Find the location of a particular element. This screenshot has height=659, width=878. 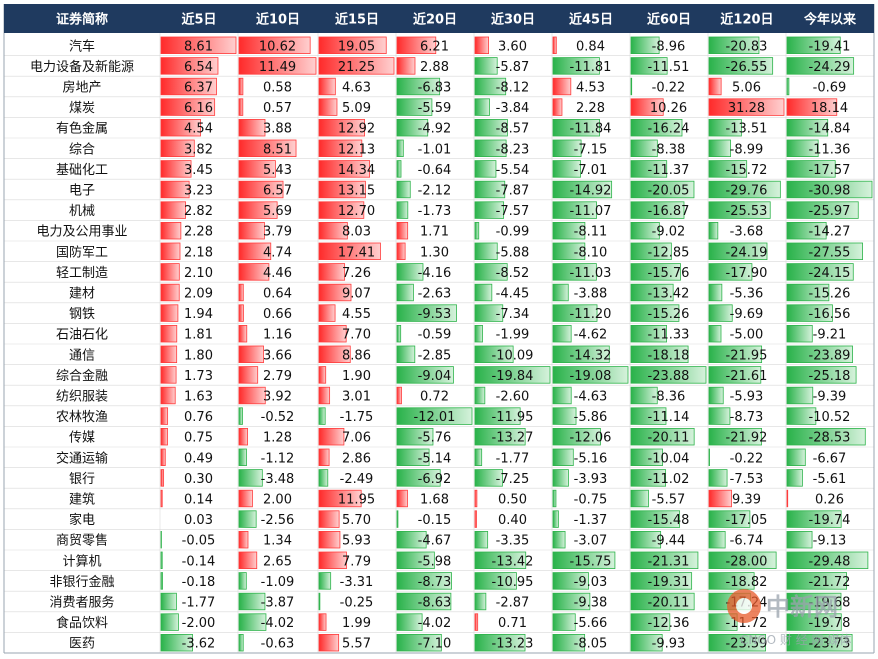

value-label: -13.42 is located at coordinates (513, 561).